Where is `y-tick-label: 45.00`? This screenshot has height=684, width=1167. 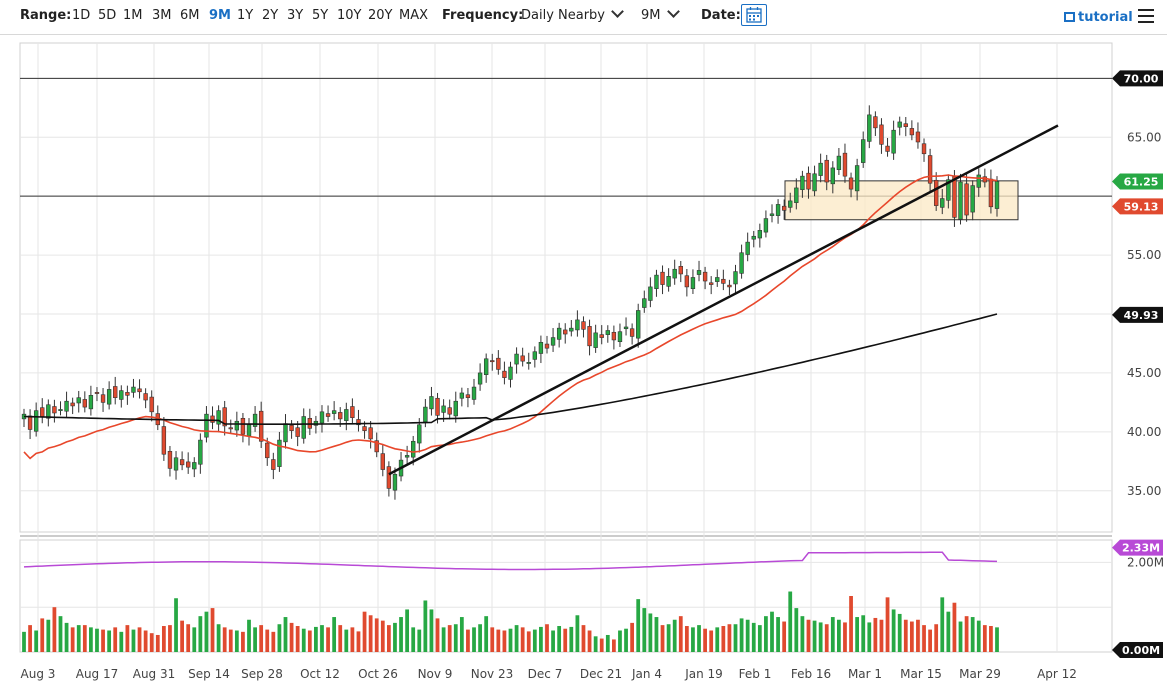
y-tick-label: 45.00 is located at coordinates (1144, 373).